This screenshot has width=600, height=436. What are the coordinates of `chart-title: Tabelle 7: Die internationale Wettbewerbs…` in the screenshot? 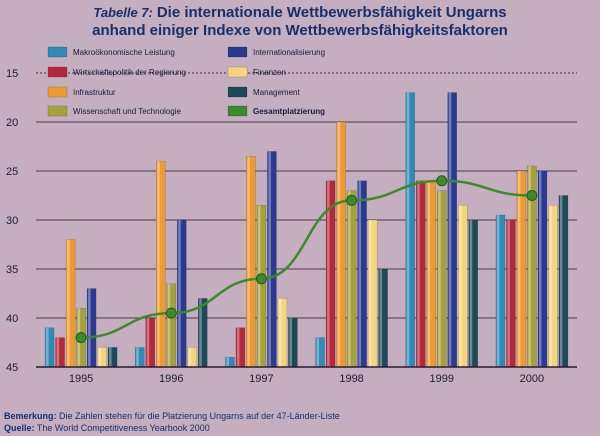 It's located at (300, 22).